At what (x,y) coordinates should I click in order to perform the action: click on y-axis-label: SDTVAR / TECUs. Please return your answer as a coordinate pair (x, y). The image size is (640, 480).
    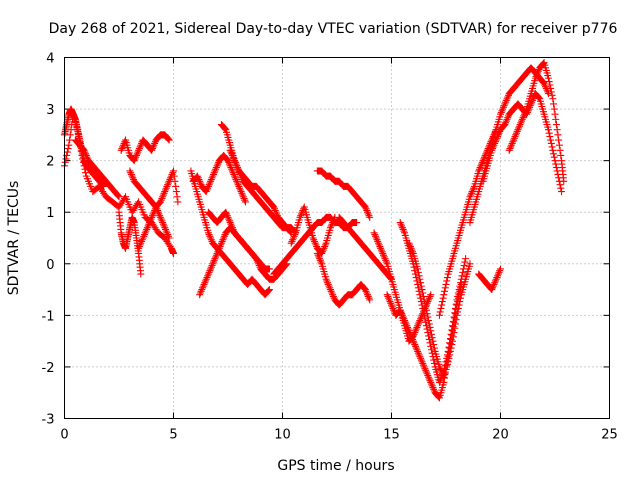
    Looking at the image, I should click on (14, 238).